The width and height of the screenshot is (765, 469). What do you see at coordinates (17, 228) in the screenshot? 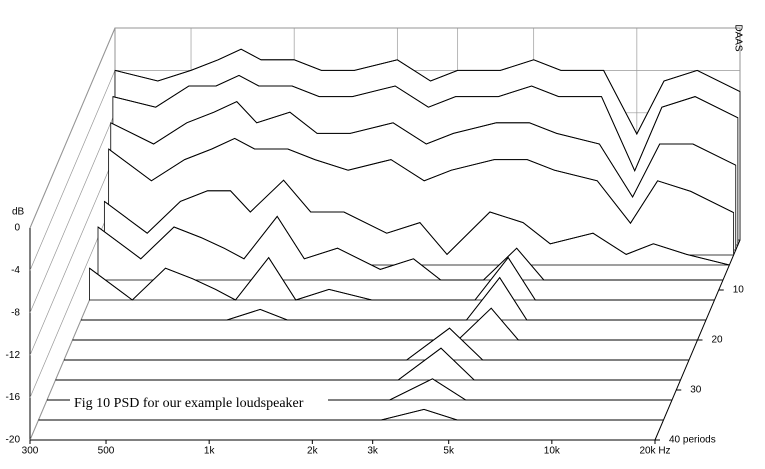
I see `y-tick-label: 0` at bounding box center [17, 228].